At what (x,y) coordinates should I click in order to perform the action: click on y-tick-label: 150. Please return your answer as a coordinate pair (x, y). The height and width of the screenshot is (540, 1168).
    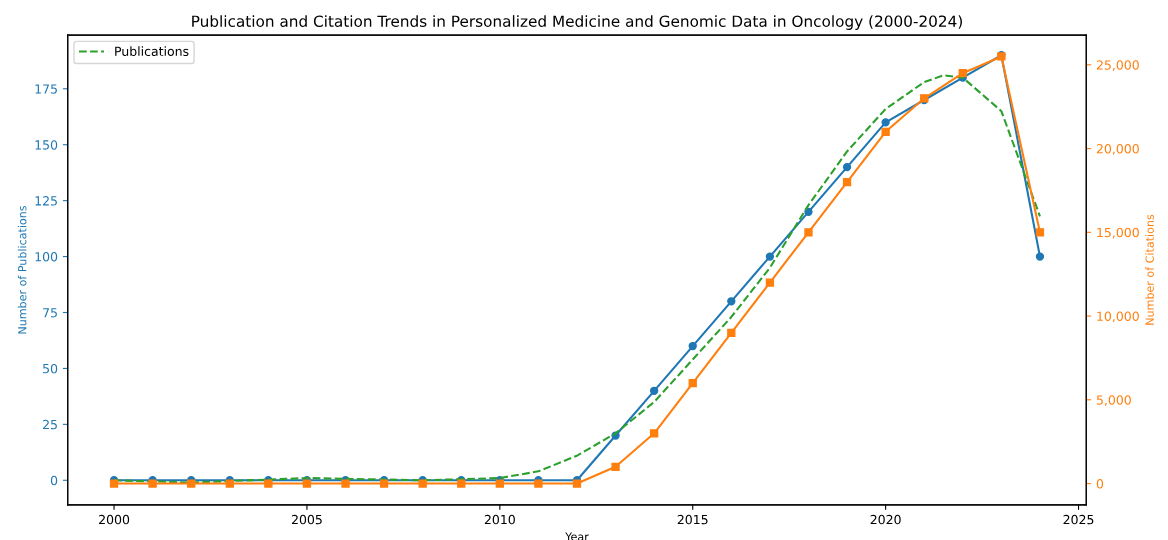
    Looking at the image, I should click on (46, 145).